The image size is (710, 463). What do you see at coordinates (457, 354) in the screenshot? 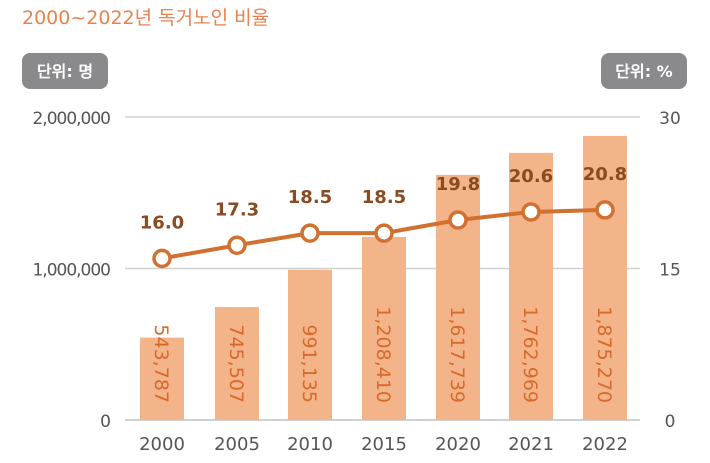
I see `bar-value-label: 1,617,739` at bounding box center [457, 354].